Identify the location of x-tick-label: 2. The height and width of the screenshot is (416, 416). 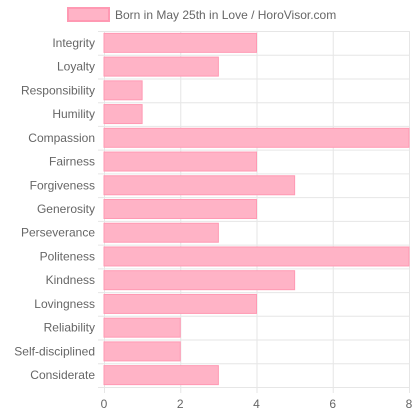
(180, 404).